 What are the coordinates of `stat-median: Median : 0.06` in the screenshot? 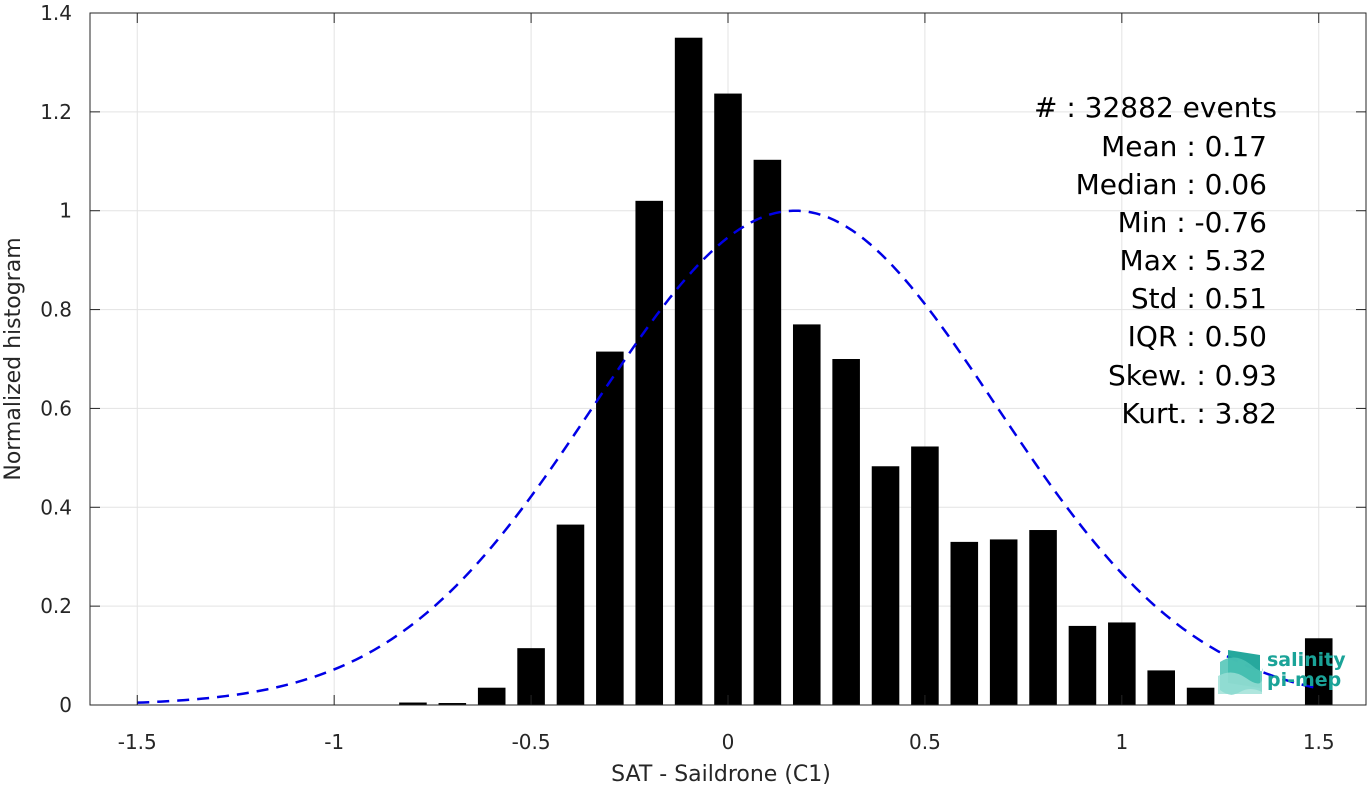 It's located at (1171, 184).